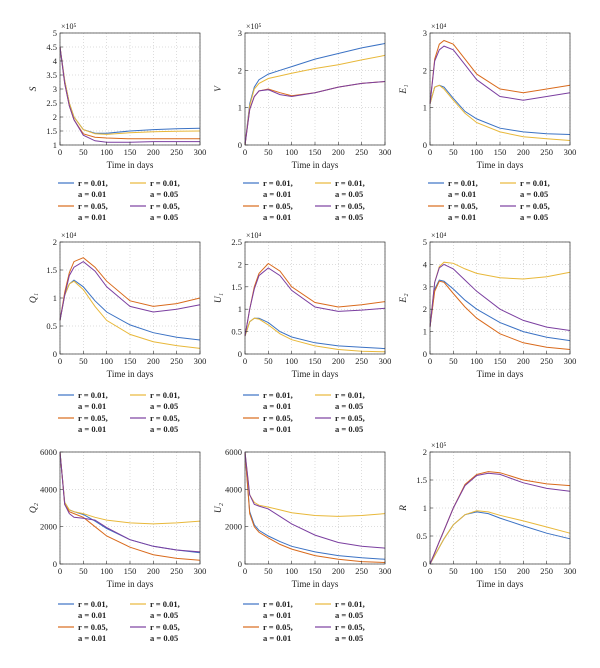 The height and width of the screenshot is (668, 600). I want to click on y-axis-label: U₁, so click(219, 298).